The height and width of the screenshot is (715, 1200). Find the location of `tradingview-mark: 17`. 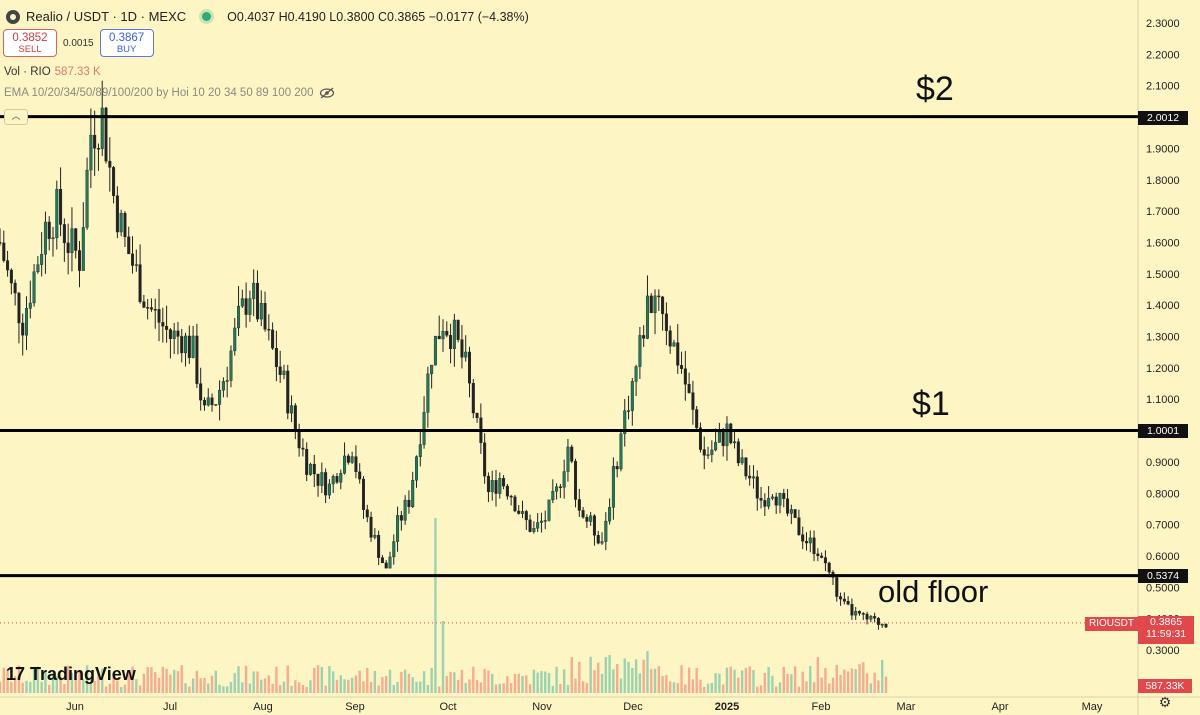

tradingview-mark: 17 is located at coordinates (15, 674).